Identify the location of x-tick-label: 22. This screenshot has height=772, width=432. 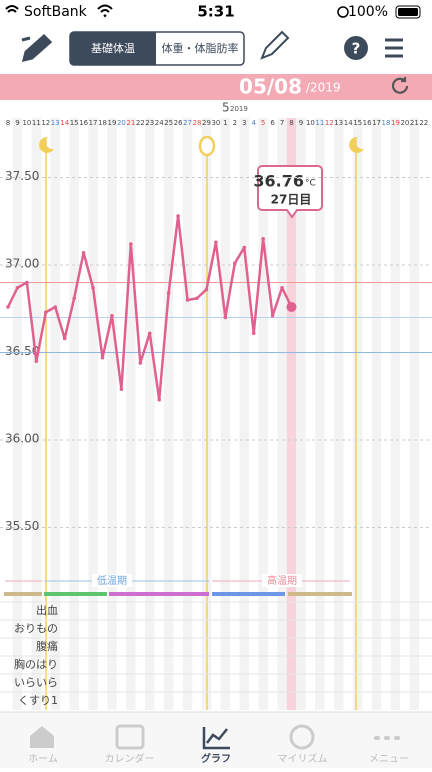
(140, 123).